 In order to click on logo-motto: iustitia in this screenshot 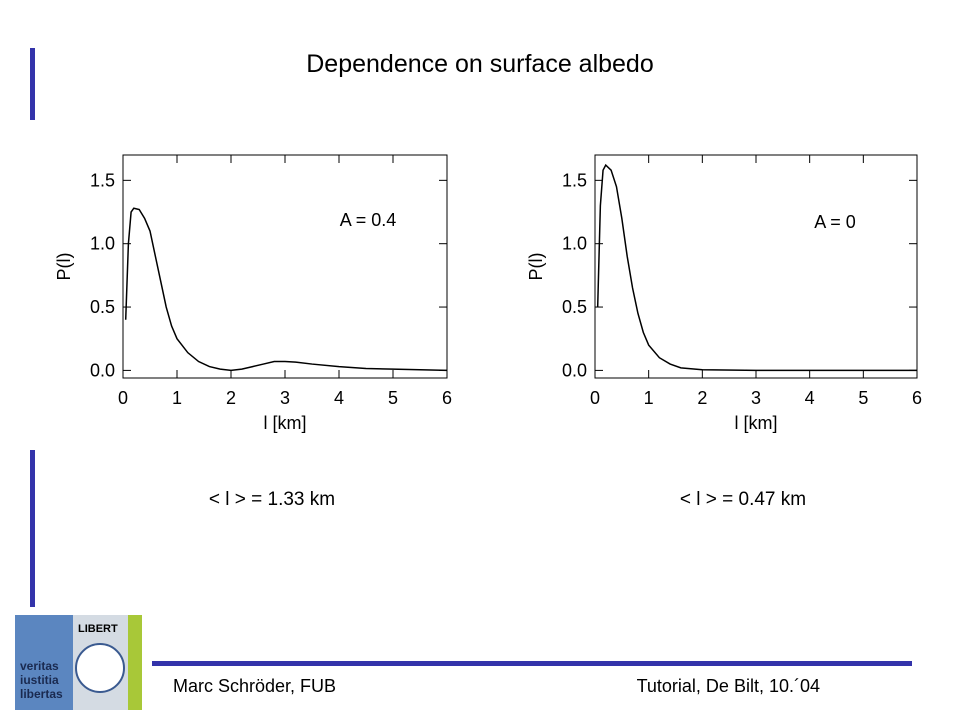, I will do `click(39, 680)`.